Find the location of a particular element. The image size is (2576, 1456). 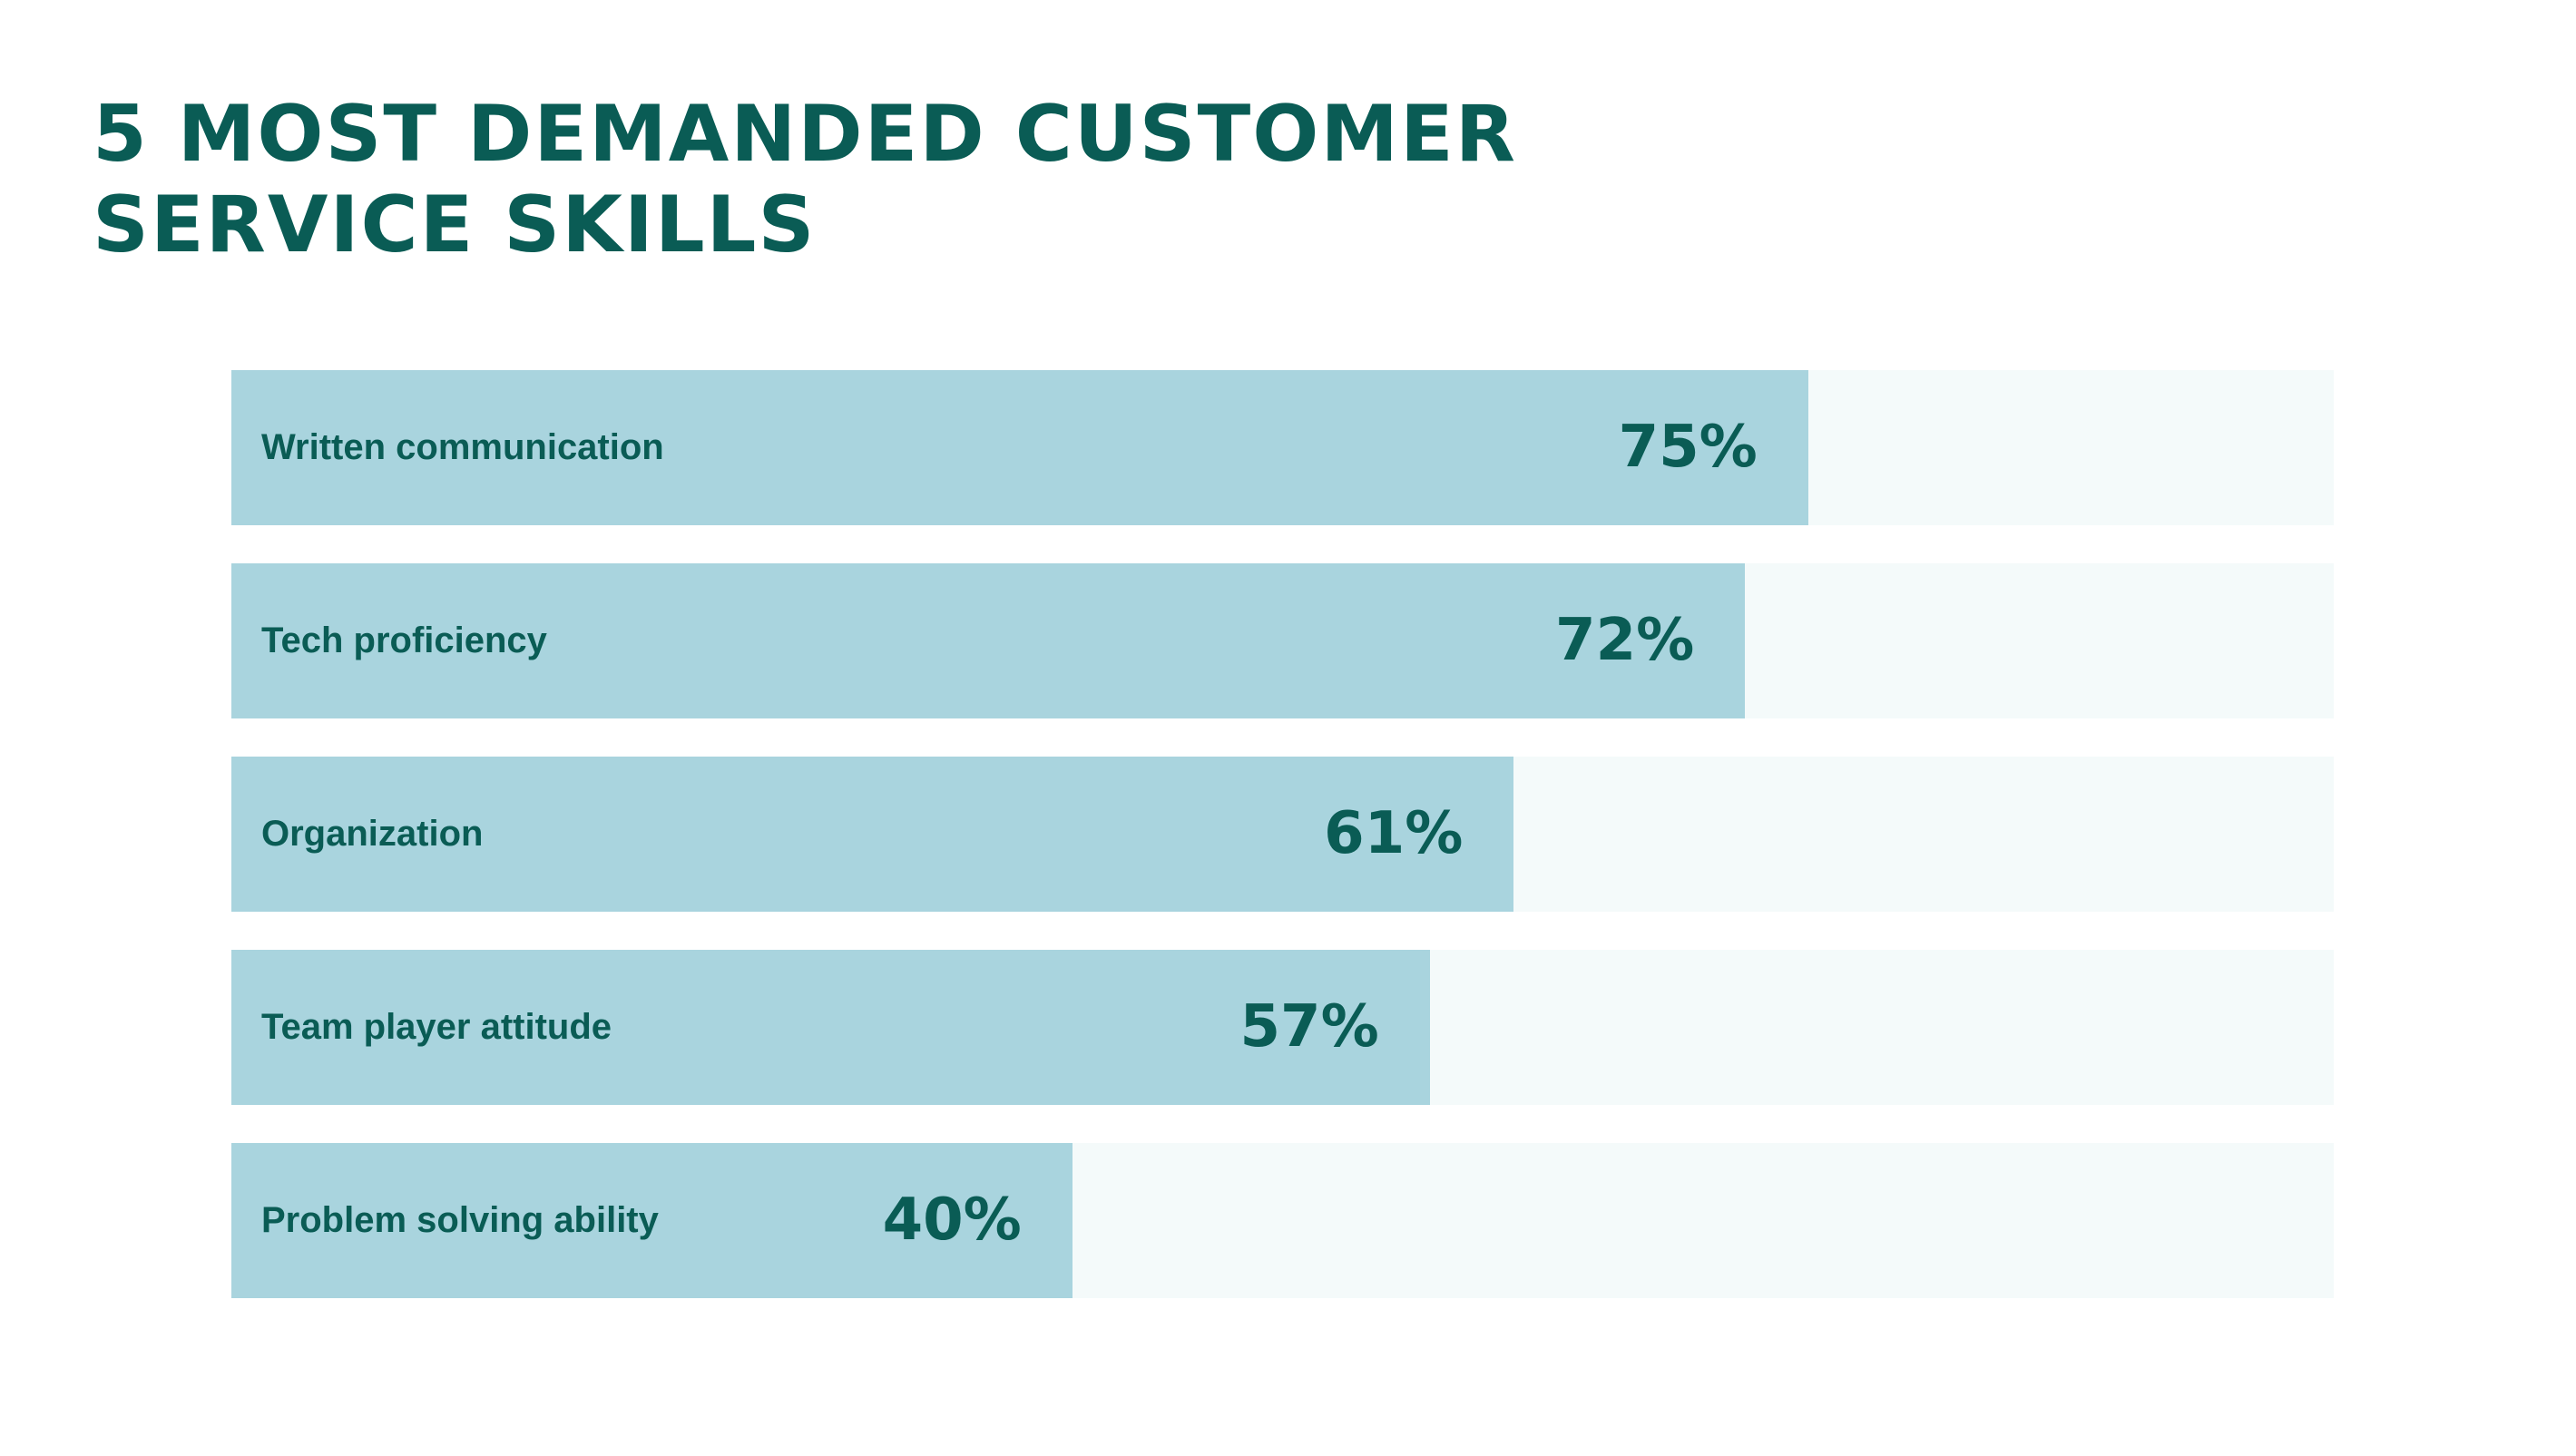

bar-track: Tech proficiency 72% is located at coordinates (1282, 640).